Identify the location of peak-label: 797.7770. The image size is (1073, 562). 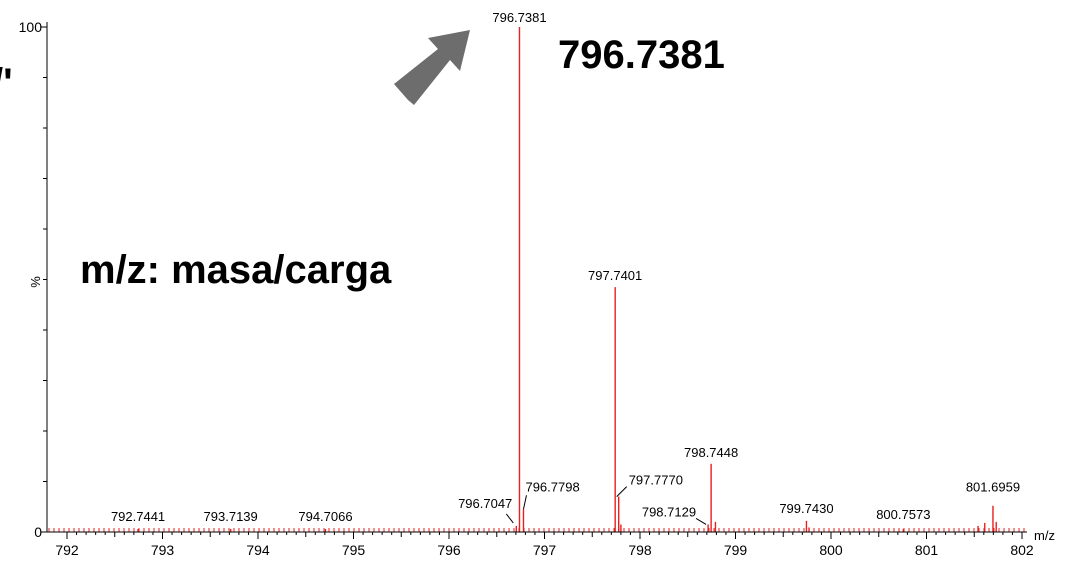
(656, 480).